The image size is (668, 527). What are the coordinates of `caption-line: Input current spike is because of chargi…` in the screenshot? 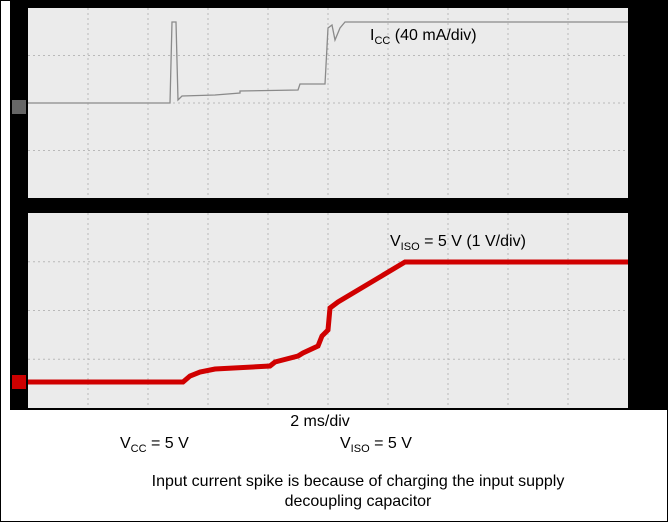 It's located at (358, 481).